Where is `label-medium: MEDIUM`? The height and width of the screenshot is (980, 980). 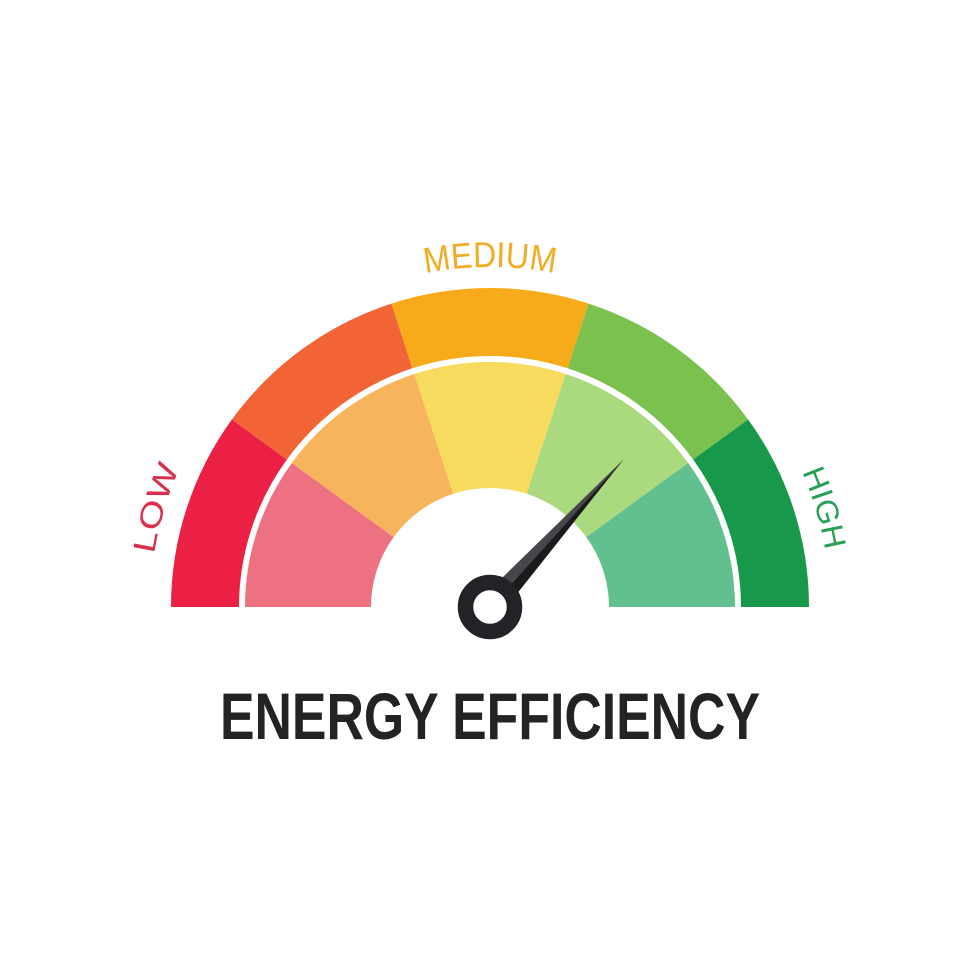
label-medium: MEDIUM is located at coordinates (489, 257).